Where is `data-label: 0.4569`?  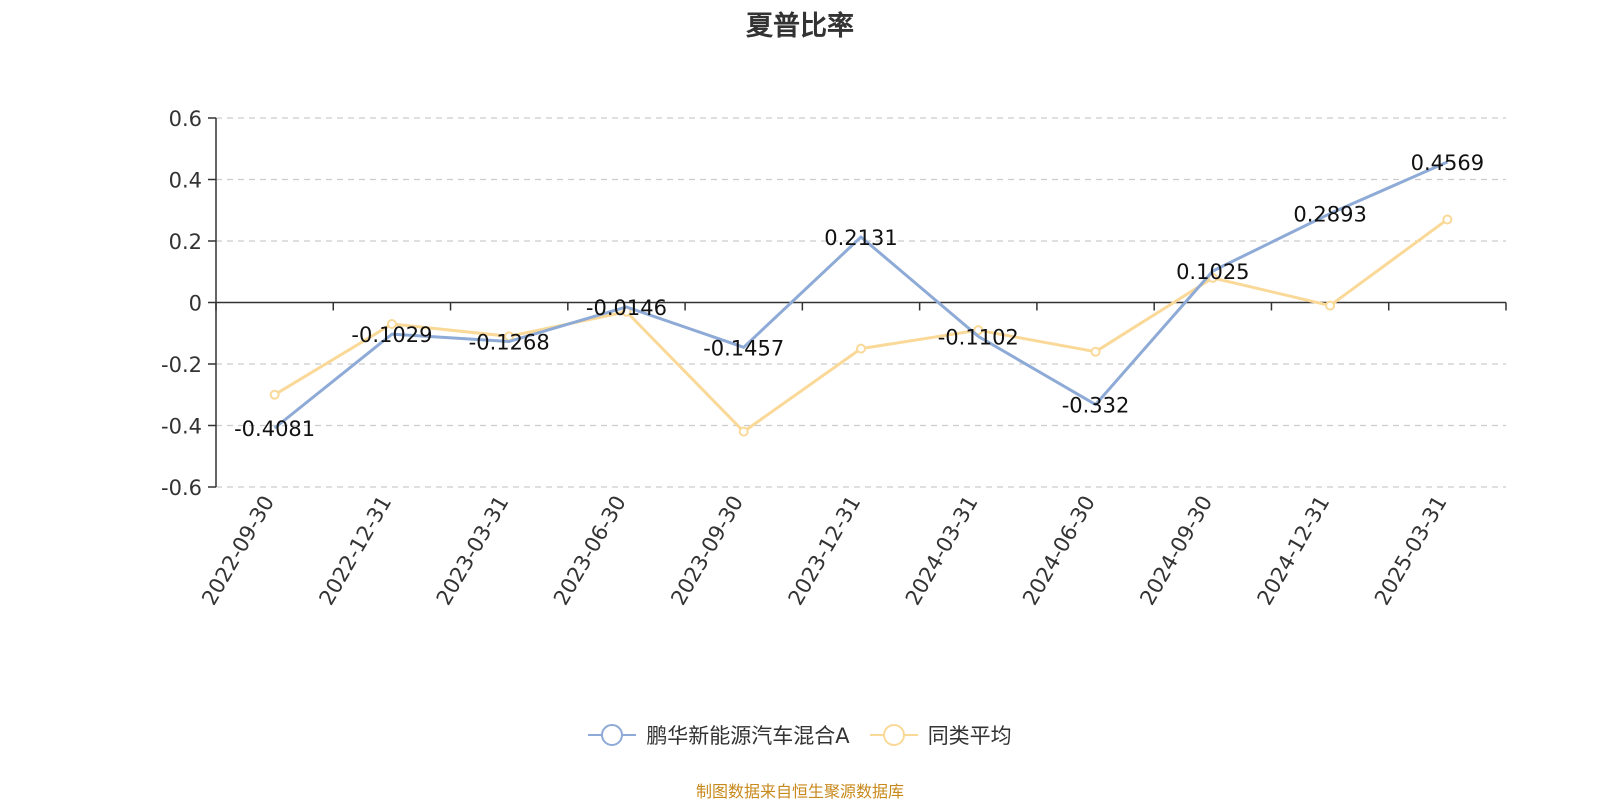 data-label: 0.4569 is located at coordinates (1447, 163).